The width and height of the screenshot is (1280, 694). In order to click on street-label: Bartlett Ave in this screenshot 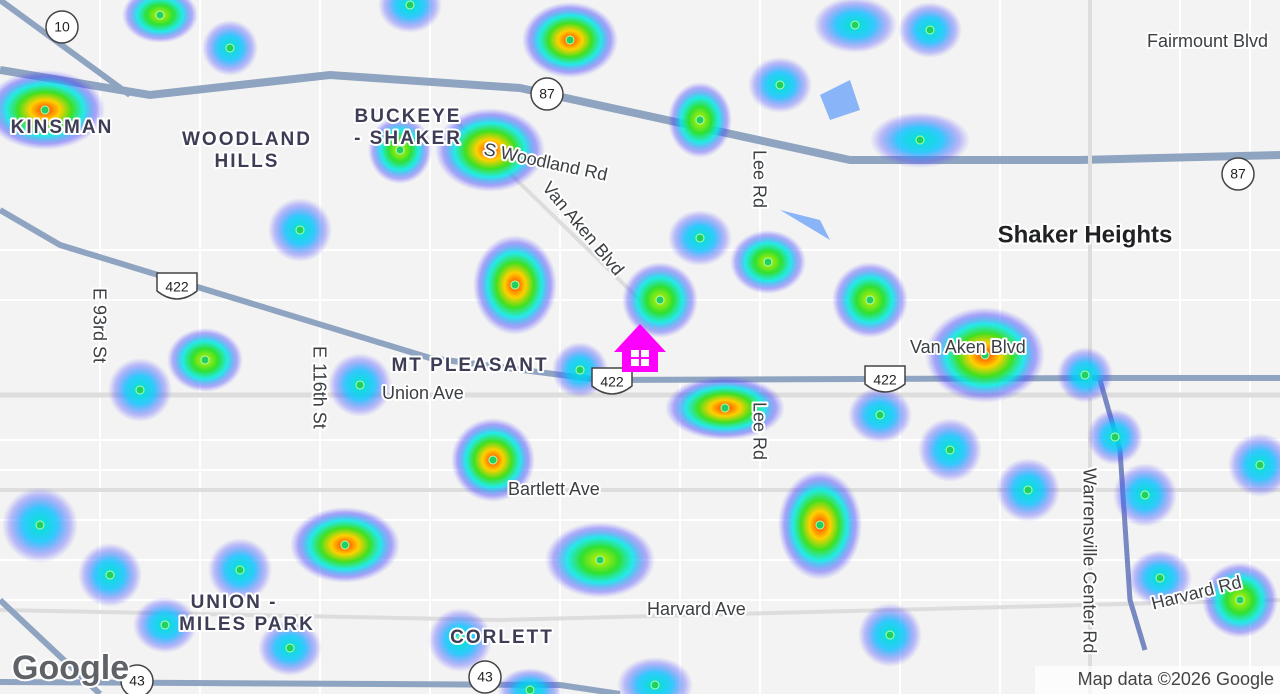, I will do `click(554, 489)`.